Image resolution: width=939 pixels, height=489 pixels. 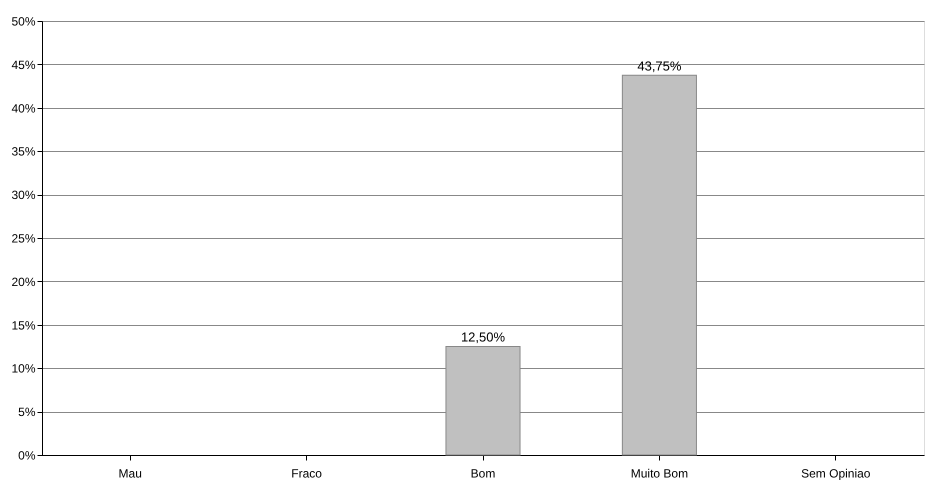 I want to click on data-label: 12,50%, so click(x=483, y=337).